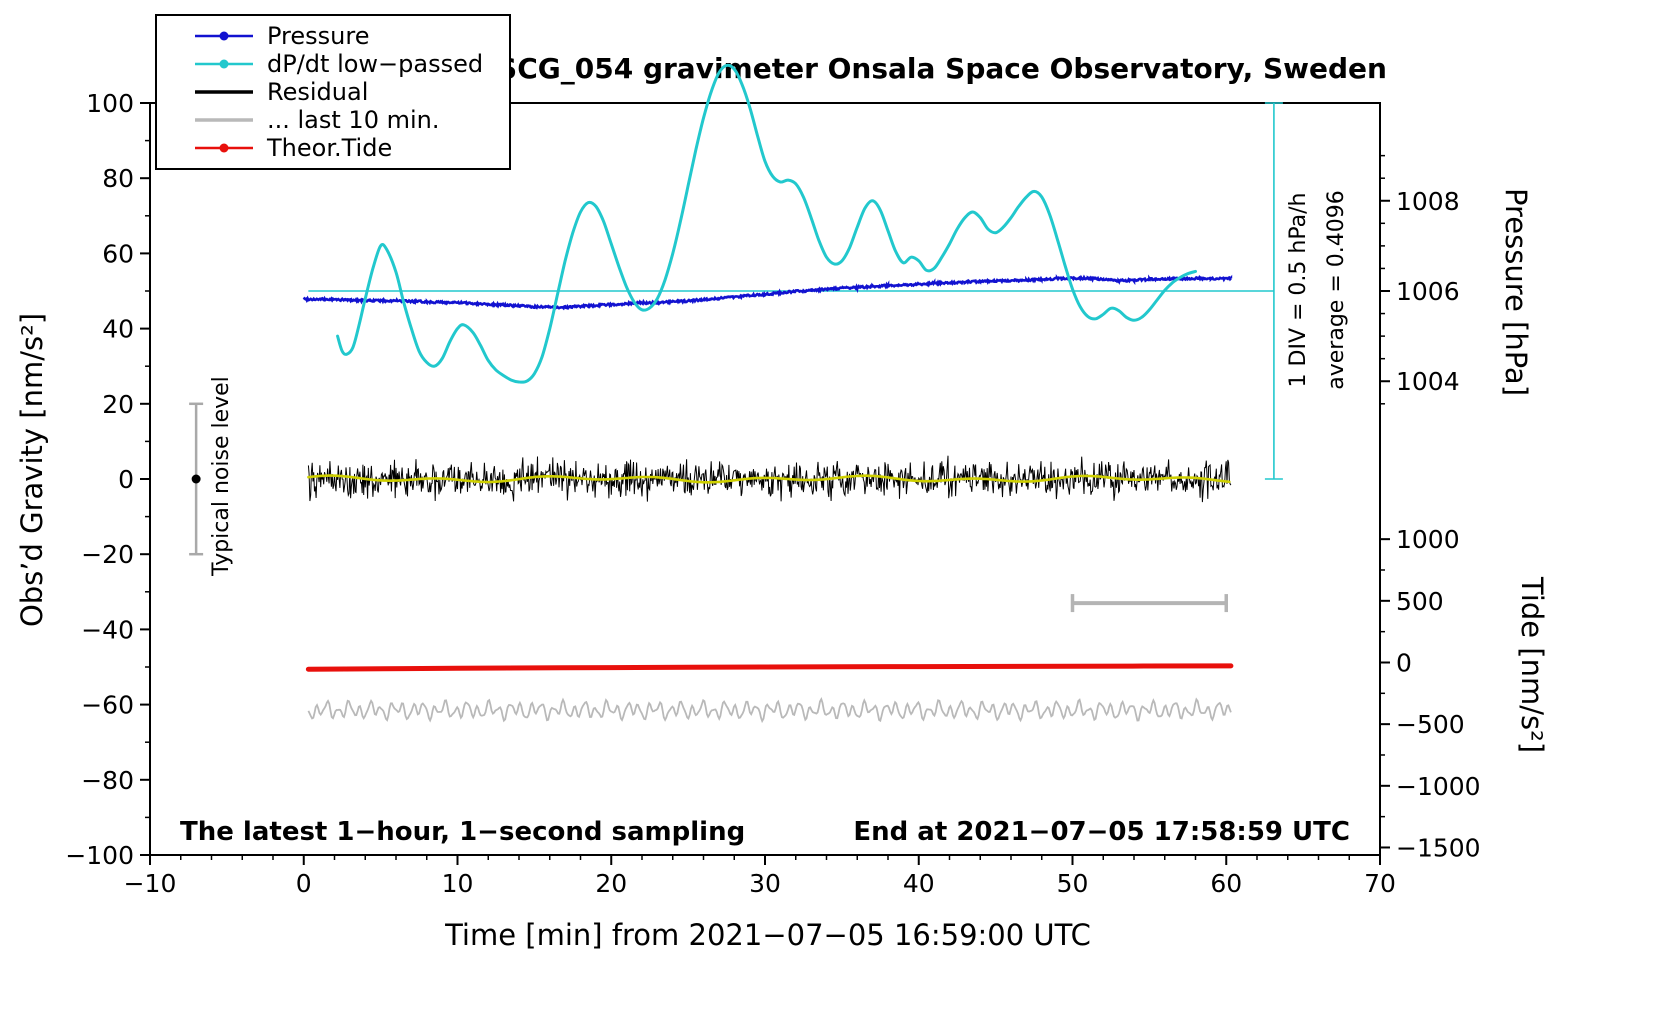 This screenshot has height=1020, width=1660. Describe the element at coordinates (107, 705) in the screenshot. I see `y-tick-label: −60` at that location.